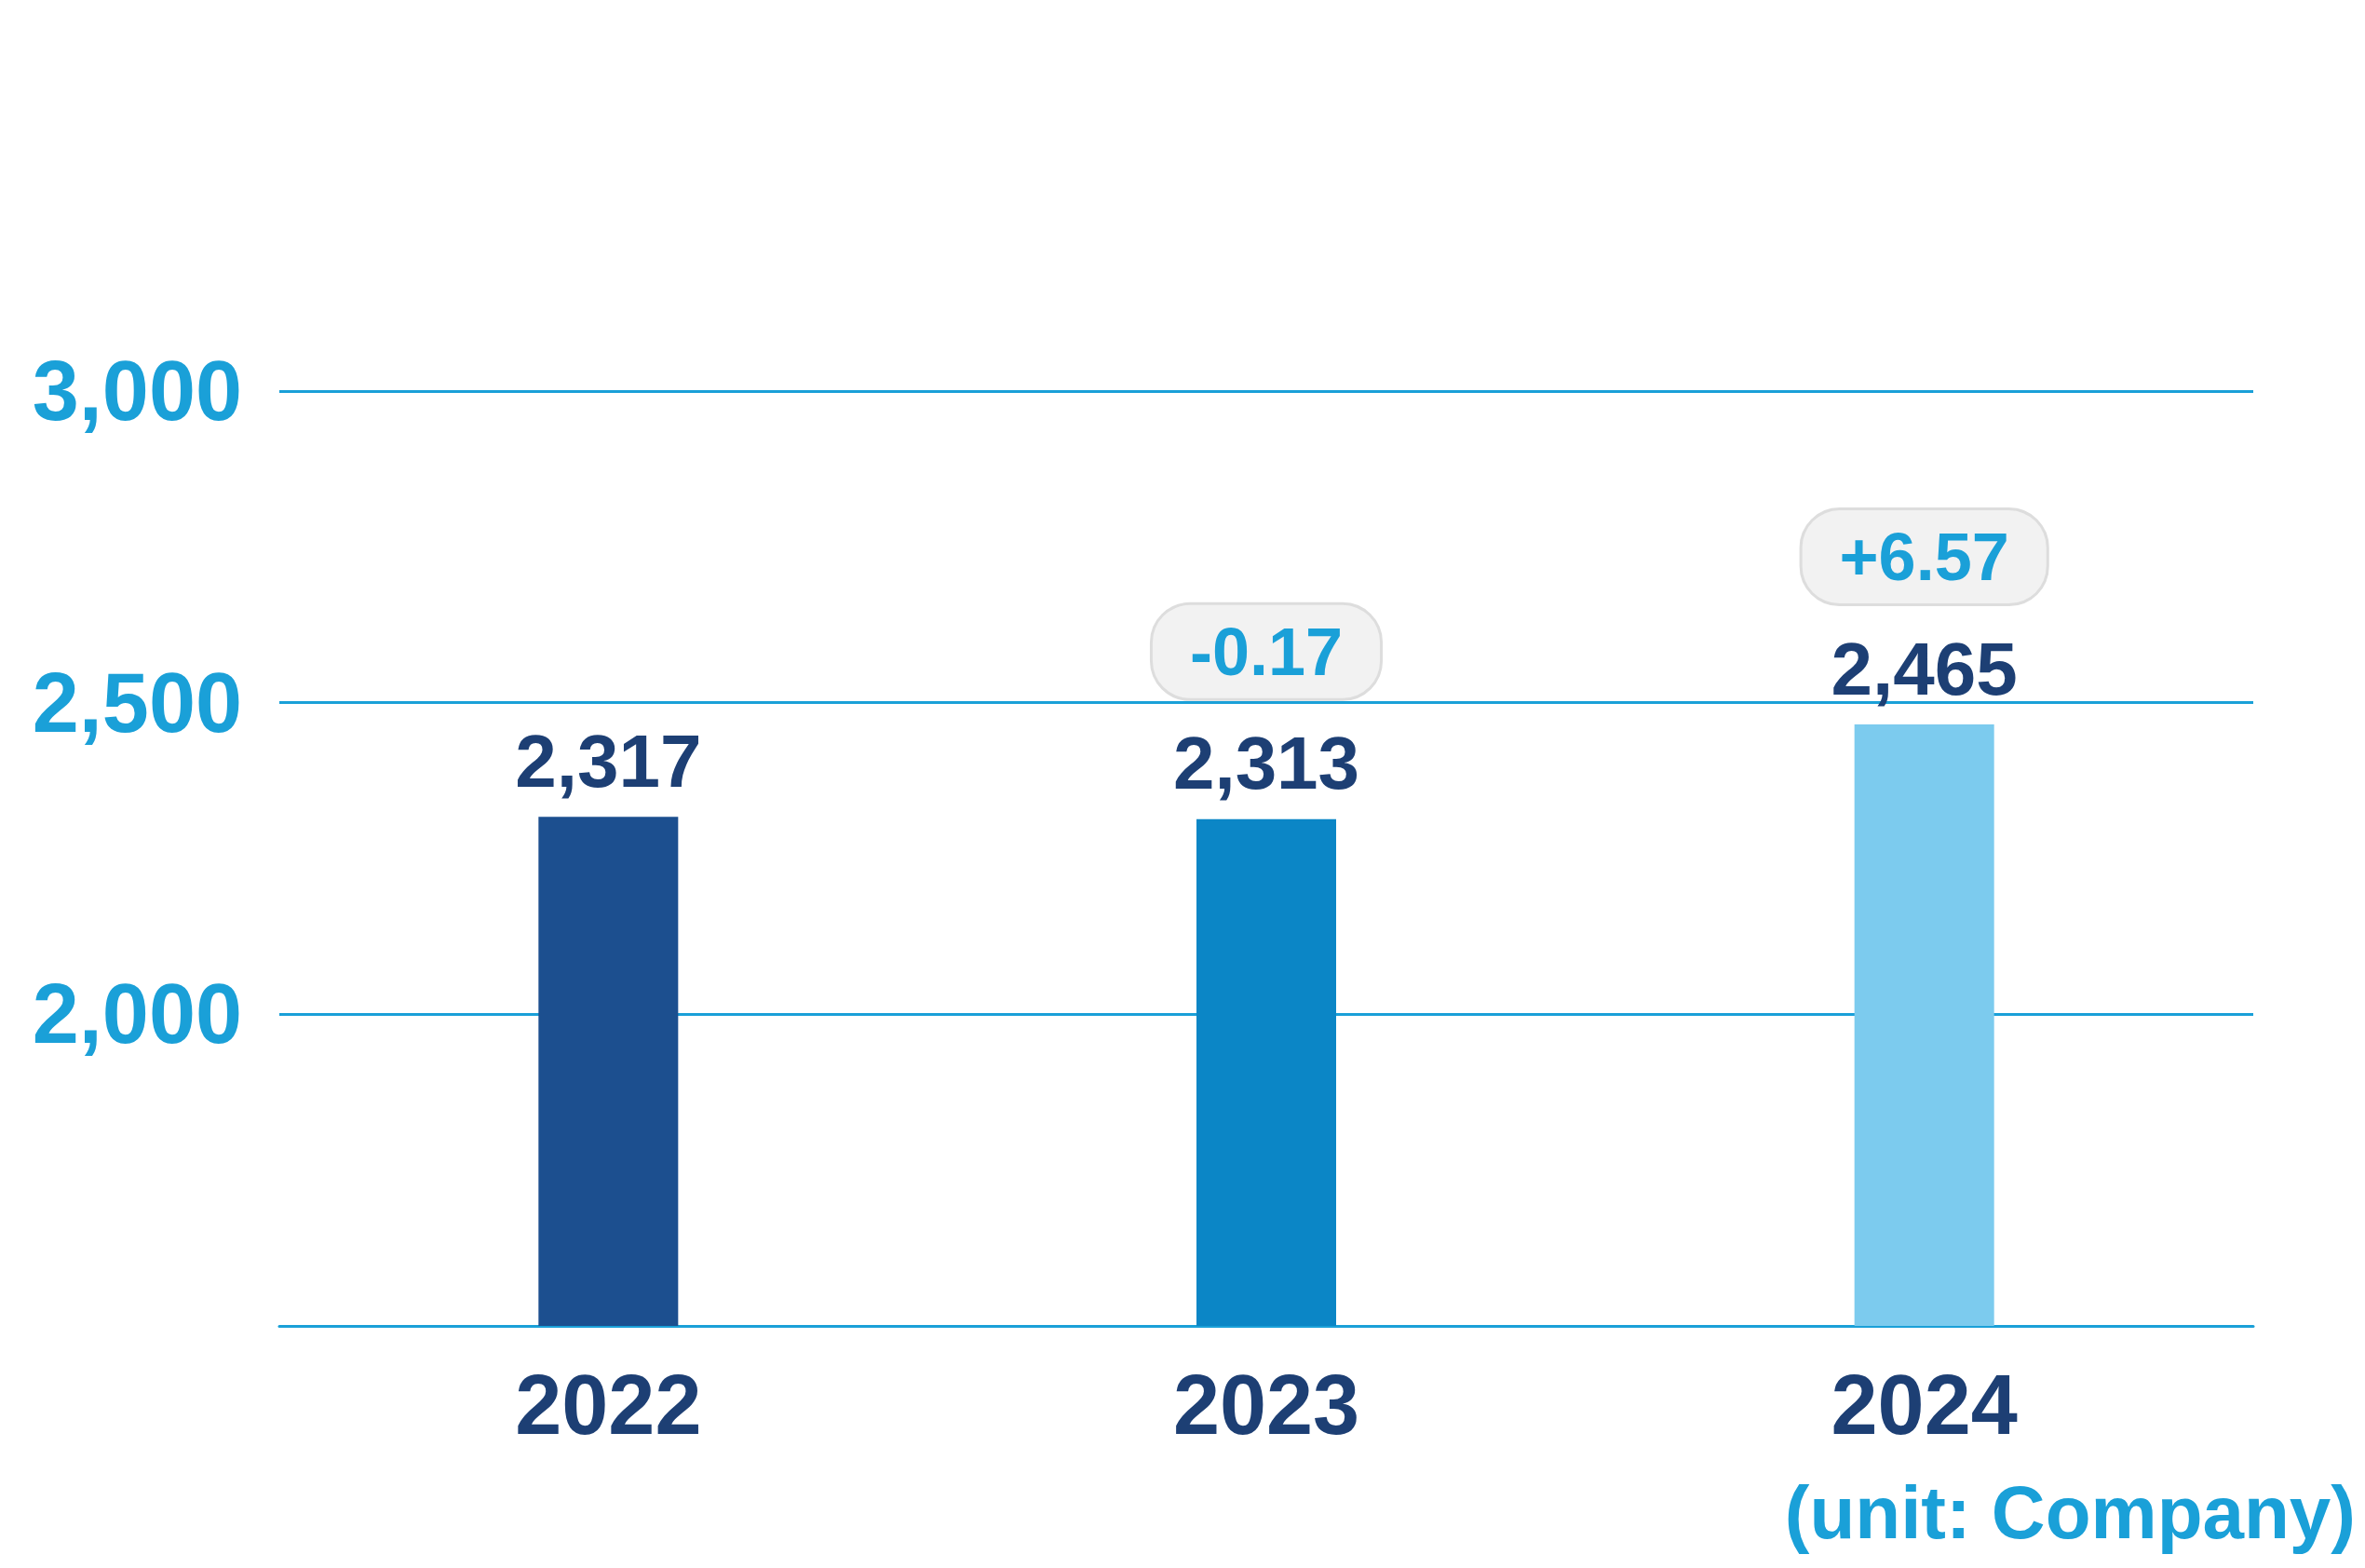 The width and height of the screenshot is (2365, 1568). I want to click on annotation: -0.17, so click(1266, 651).